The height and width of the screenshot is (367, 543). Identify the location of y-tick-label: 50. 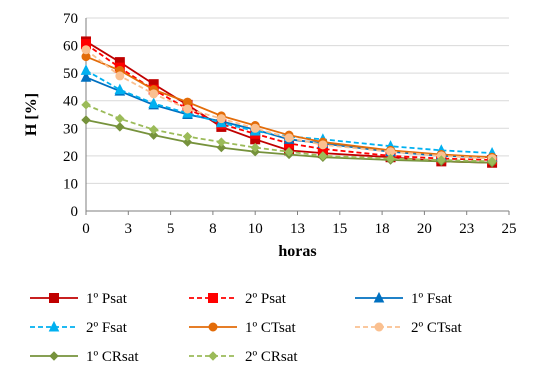
(70, 74).